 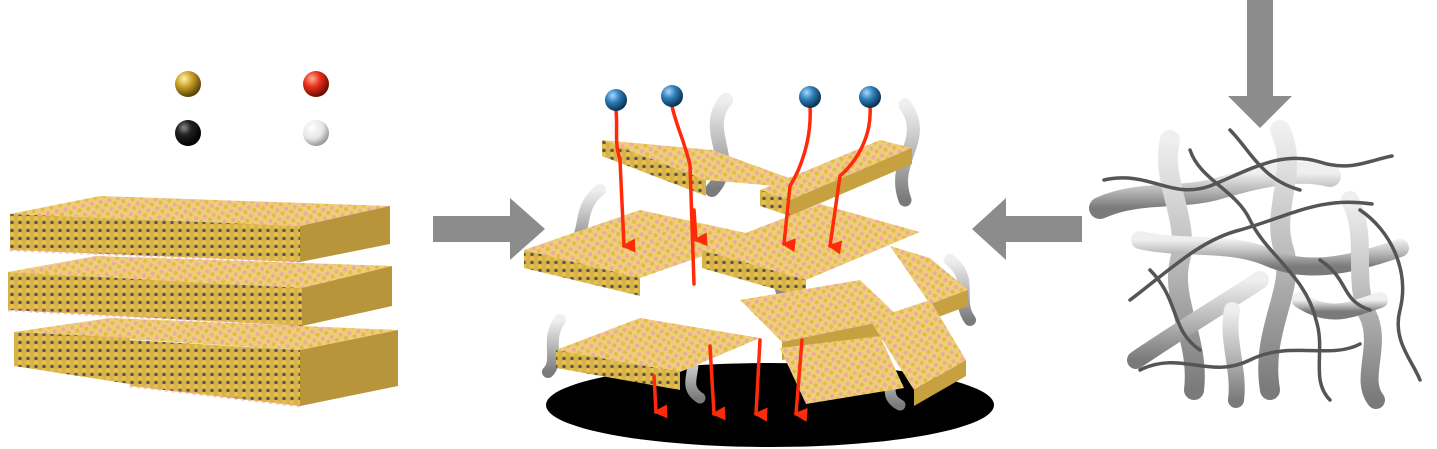 I want to click on white-atom-icon, so click(x=316, y=133).